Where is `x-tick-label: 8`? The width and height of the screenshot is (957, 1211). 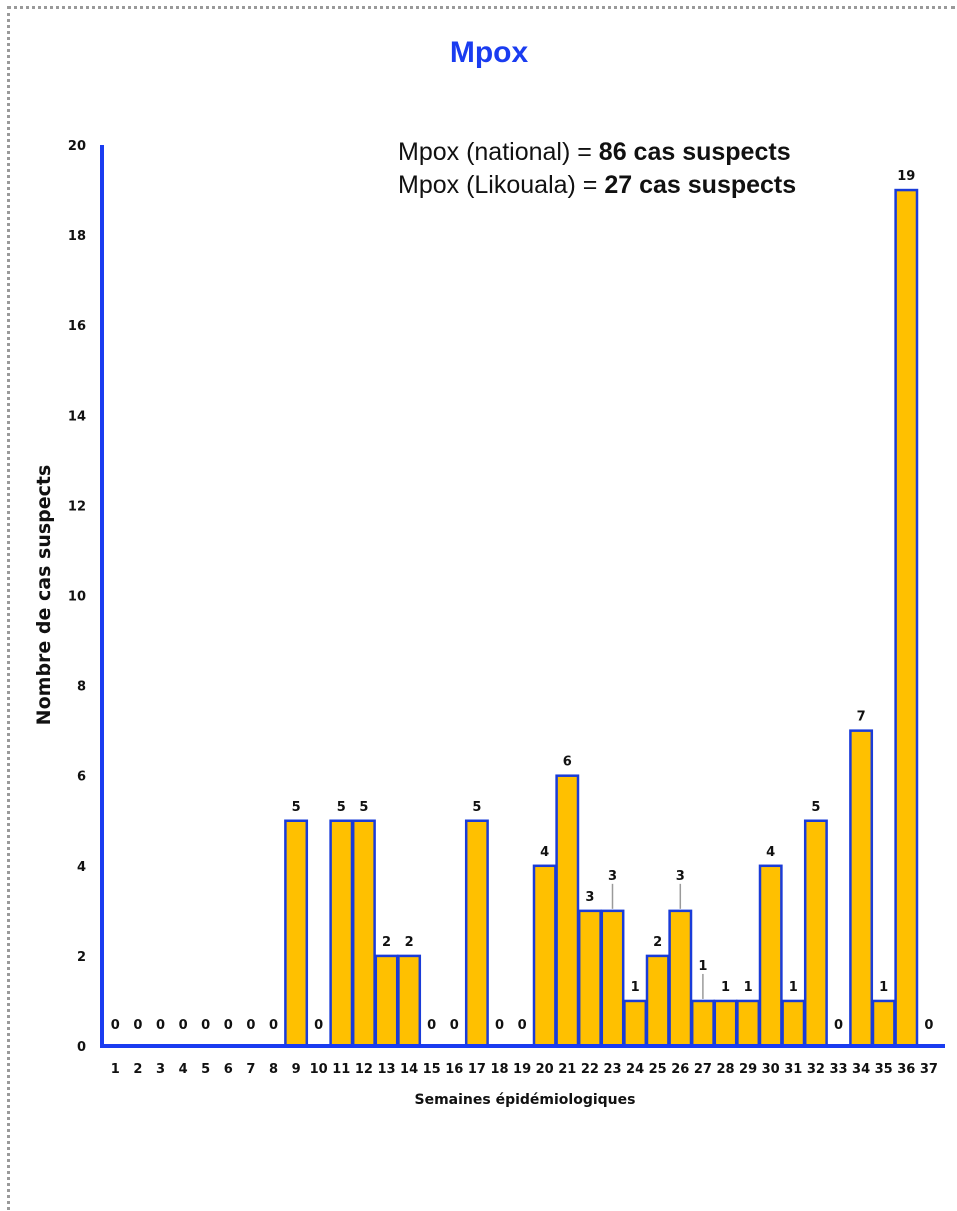 x-tick-label: 8 is located at coordinates (273, 1069).